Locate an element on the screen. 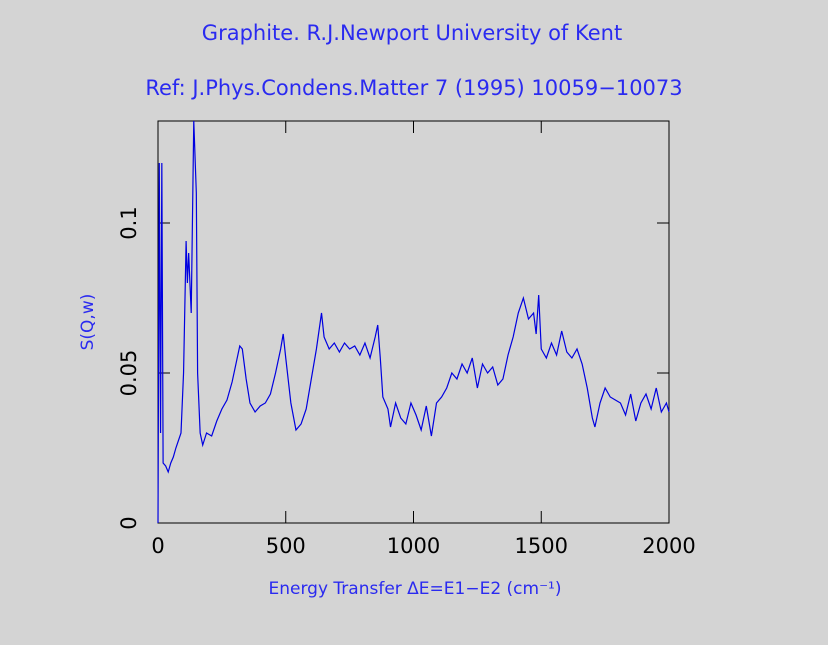 This screenshot has height=645, width=828. x-tick-label: 0 is located at coordinates (157, 546).